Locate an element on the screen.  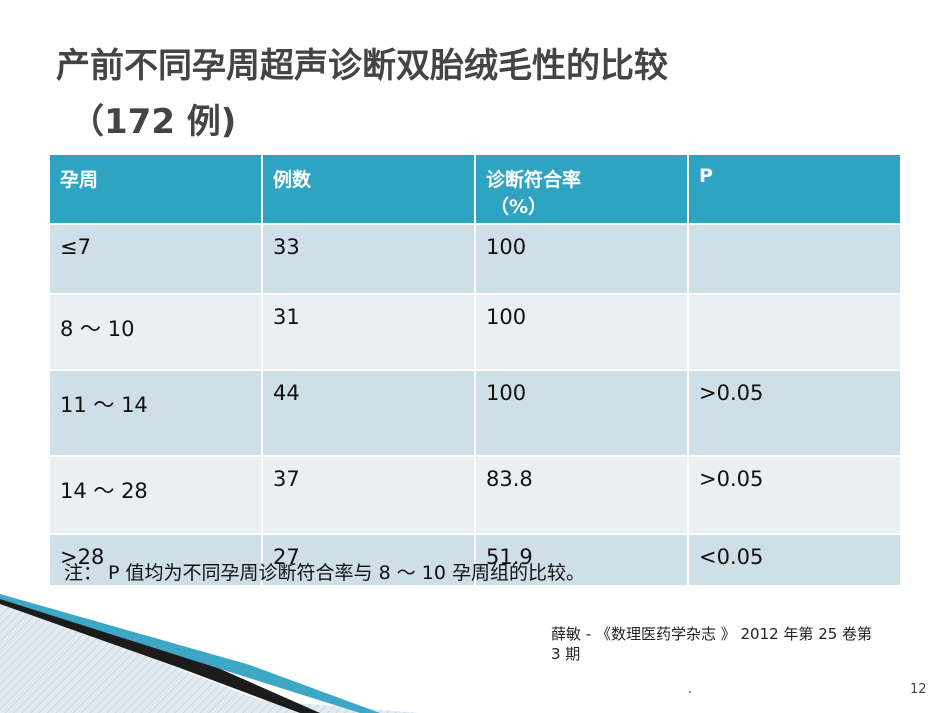
table-cell: 8 ～ 10 is located at coordinates (155, 332).